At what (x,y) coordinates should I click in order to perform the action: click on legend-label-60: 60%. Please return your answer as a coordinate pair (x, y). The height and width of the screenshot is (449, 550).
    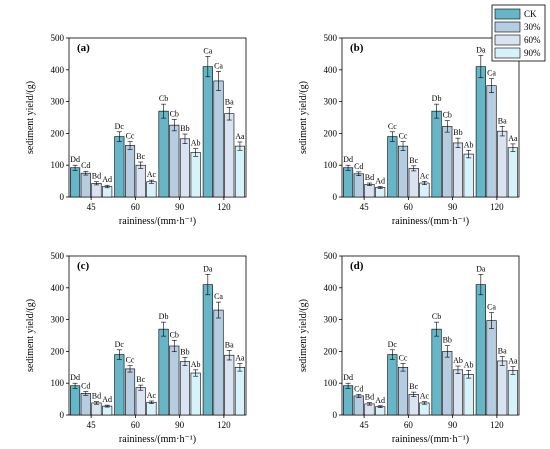
    Looking at the image, I should click on (532, 40).